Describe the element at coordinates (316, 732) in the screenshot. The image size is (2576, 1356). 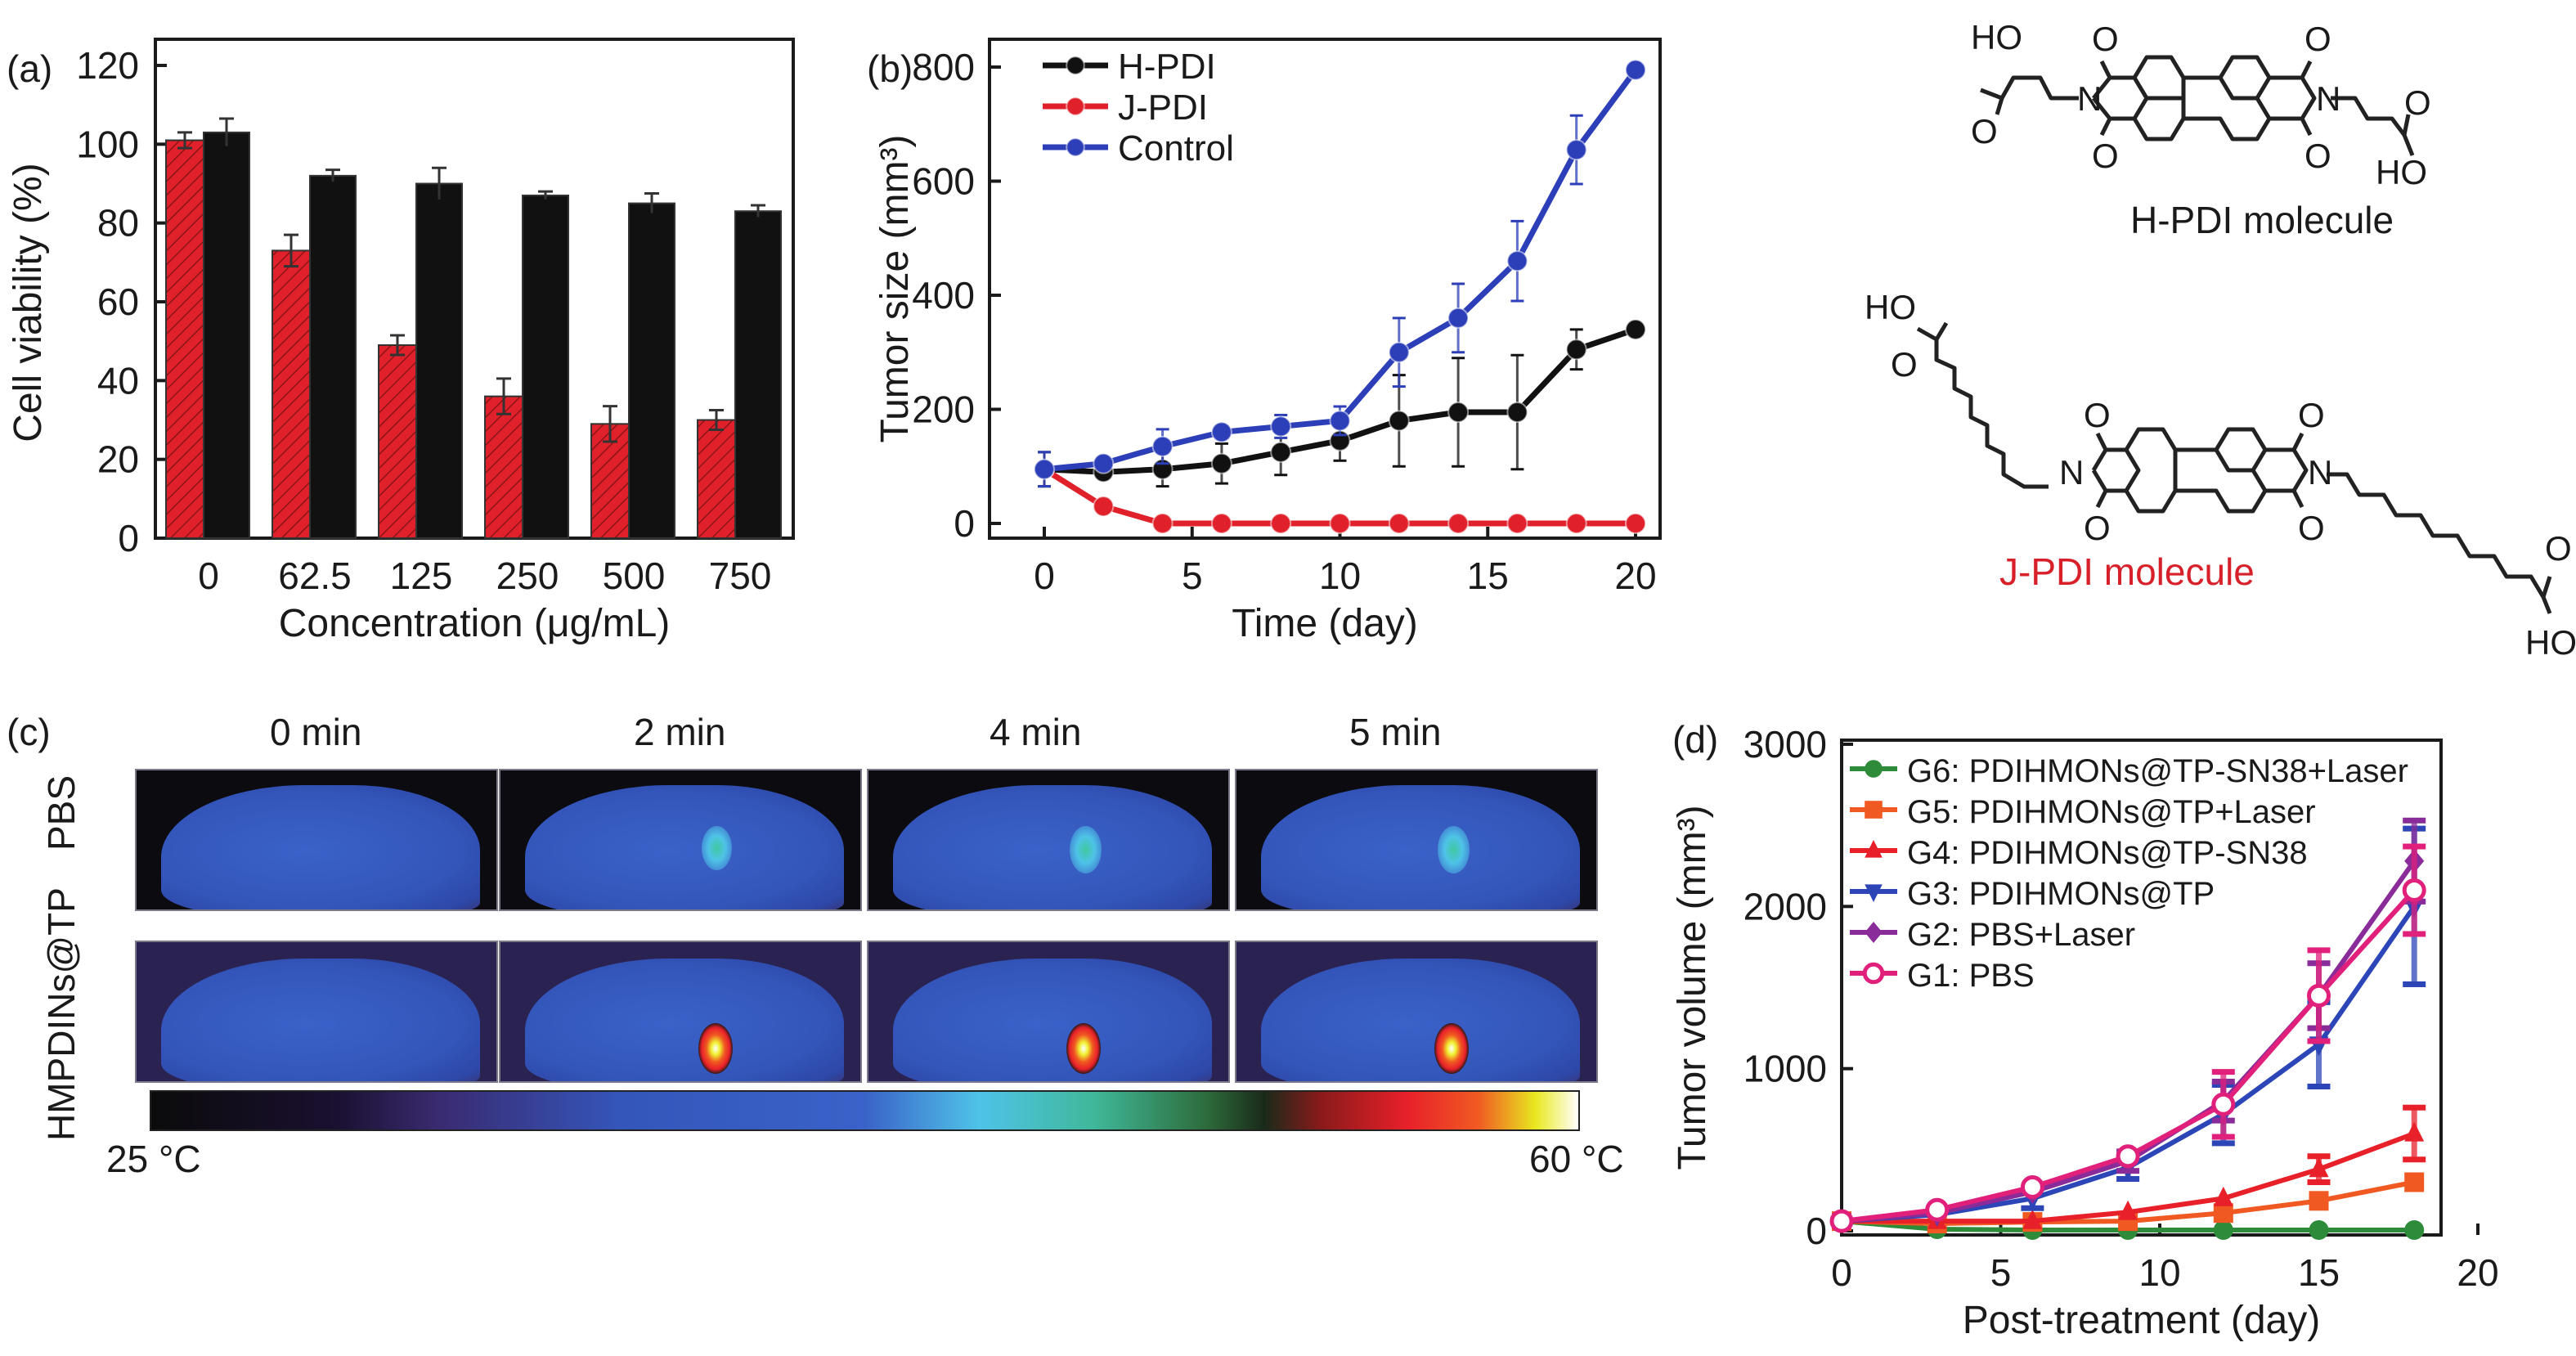
I see `time-label-0: 0 min` at that location.